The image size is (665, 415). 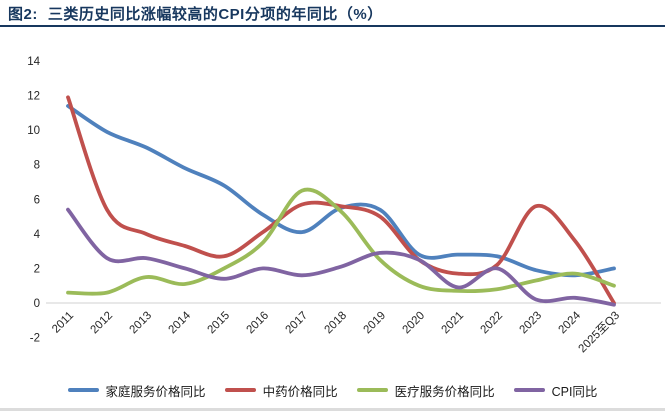 What do you see at coordinates (375, 323) in the screenshot?
I see `x-axis-tick-label: 2019` at bounding box center [375, 323].